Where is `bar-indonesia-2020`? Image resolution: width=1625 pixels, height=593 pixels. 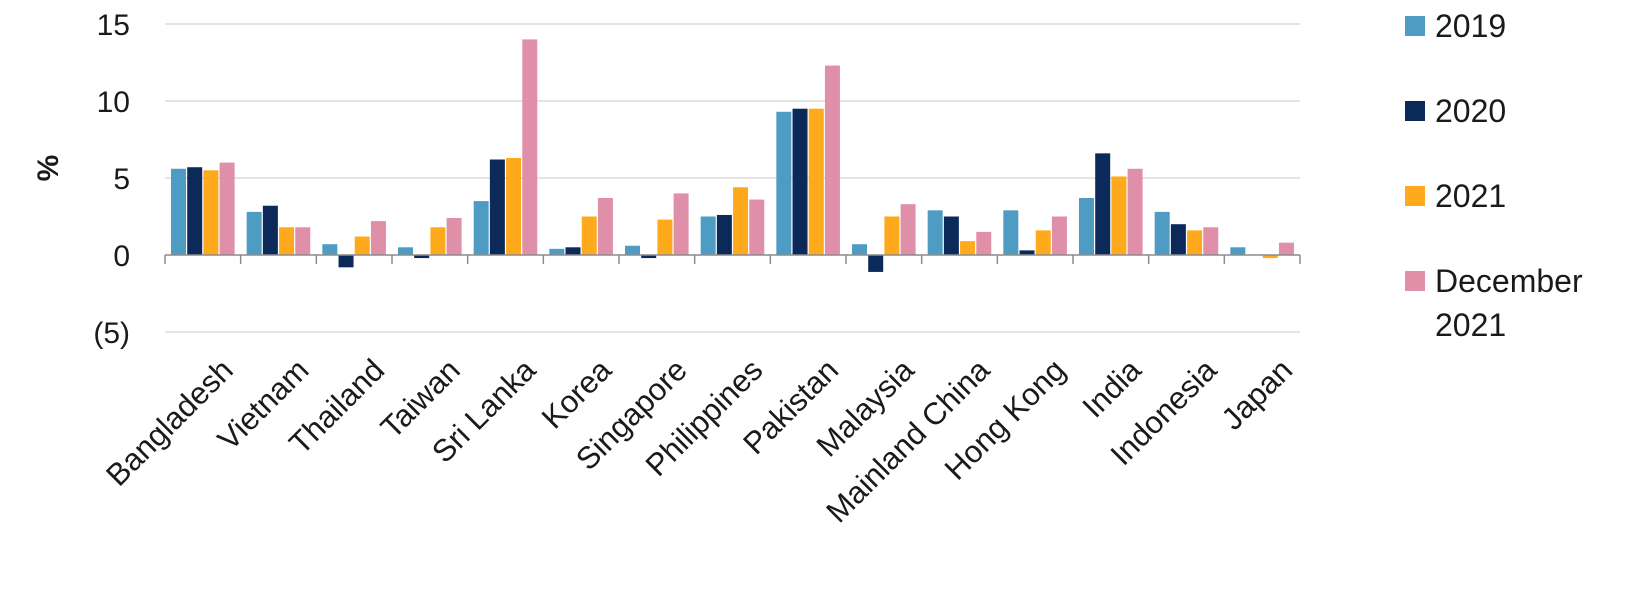
bar-indonesia-2020 is located at coordinates (1178, 239).